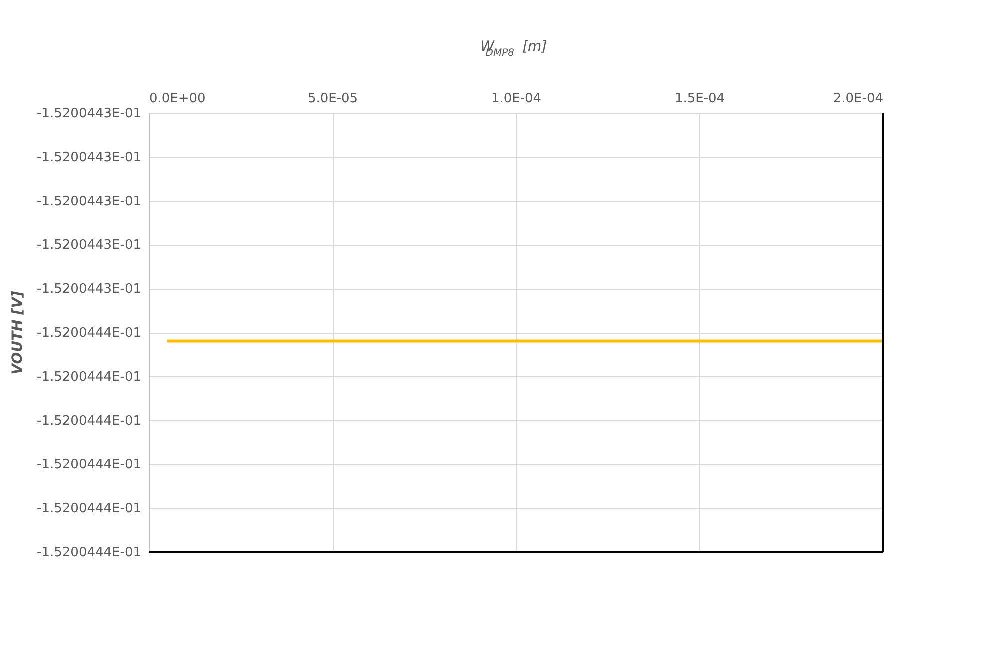  What do you see at coordinates (514, 49) in the screenshot?
I see `x-axis-title: WDMP8 [m]` at bounding box center [514, 49].